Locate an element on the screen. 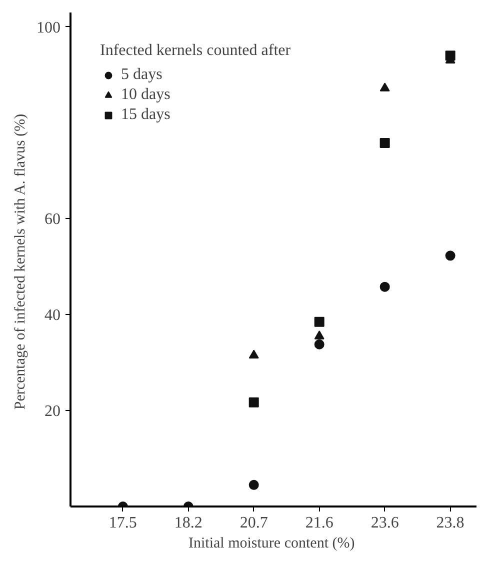 This screenshot has height=561, width=486. y-tick-label: 60 is located at coordinates (52, 219).